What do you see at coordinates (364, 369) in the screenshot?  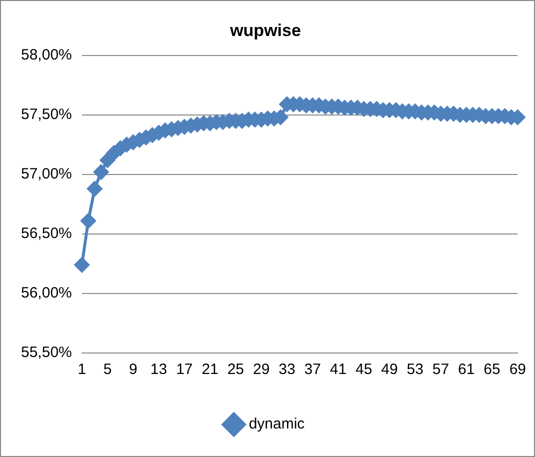 I see `x-tick-label: 45` at bounding box center [364, 369].